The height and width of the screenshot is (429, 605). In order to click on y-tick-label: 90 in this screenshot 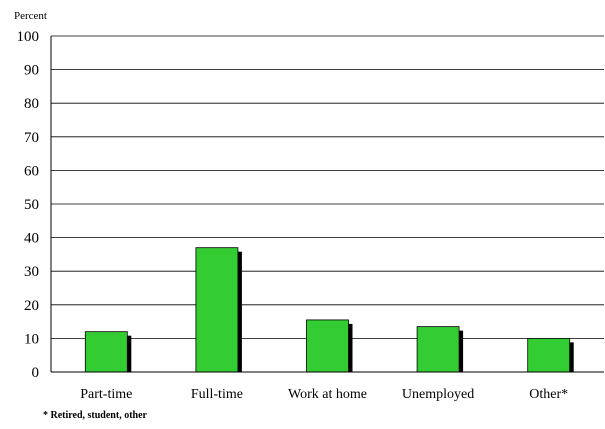, I will do `click(31, 71)`.